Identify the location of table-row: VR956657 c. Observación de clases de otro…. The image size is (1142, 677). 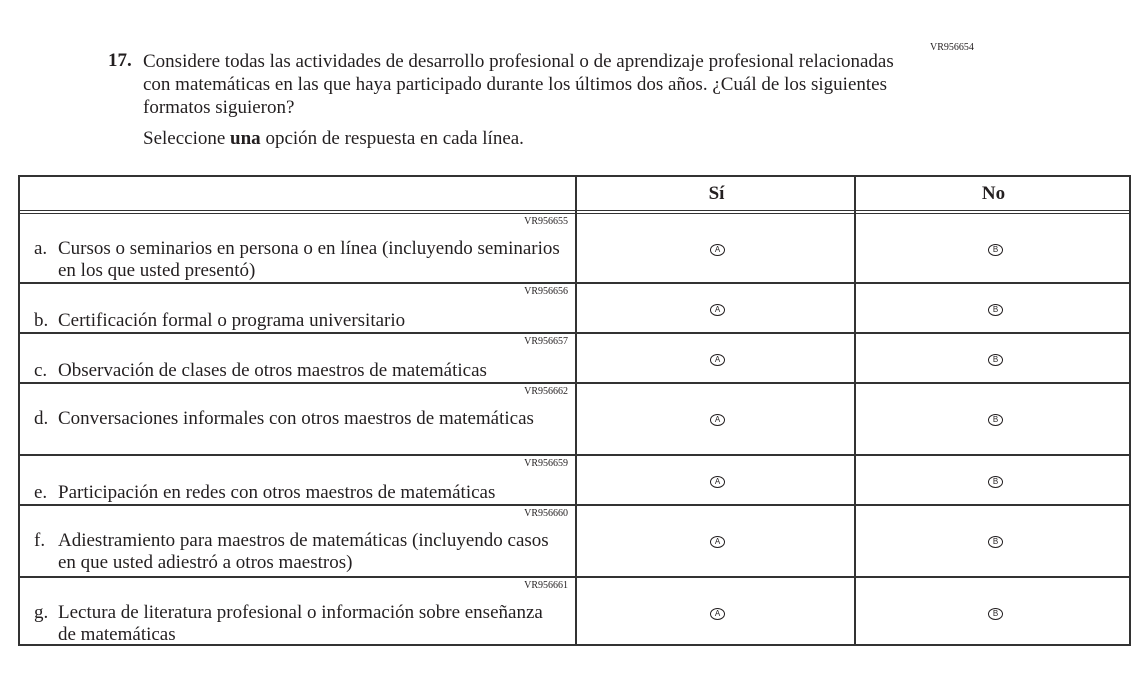
(574, 357).